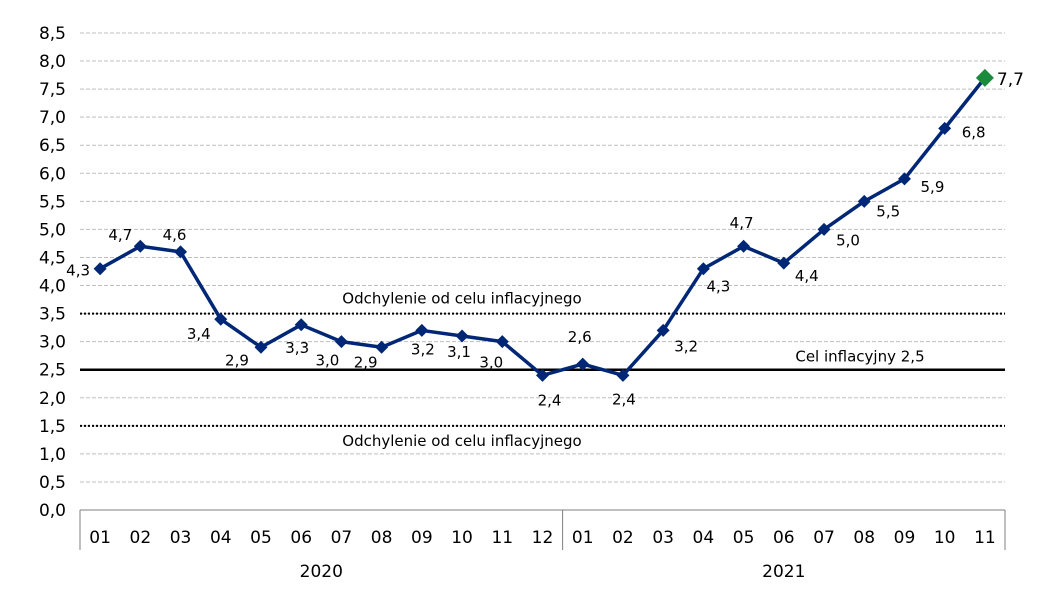  Describe the element at coordinates (52, 287) in the screenshot. I see `y-tick-label: 4,0` at that location.